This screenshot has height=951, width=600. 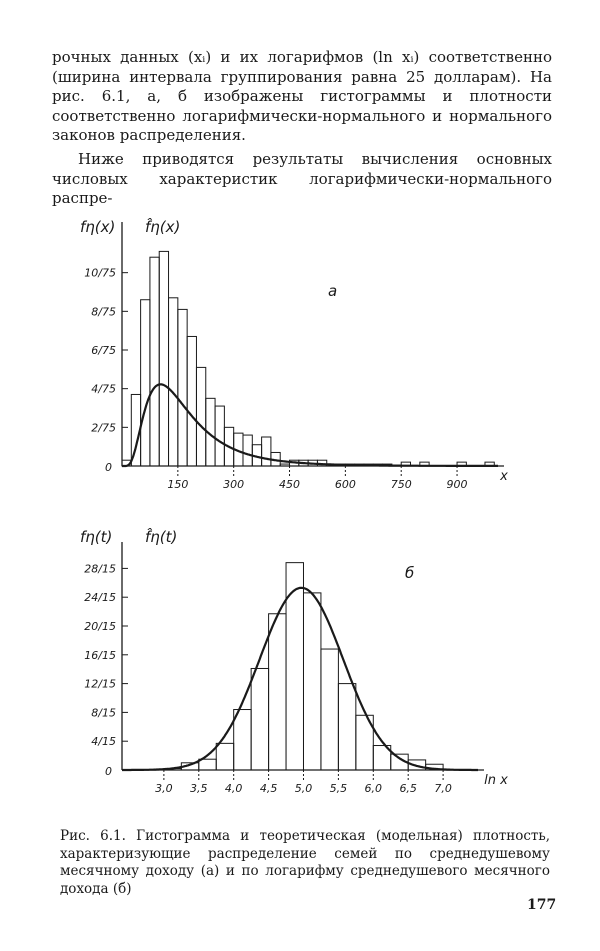 What do you see at coordinates (496, 780) in the screenshot?
I see `x-axis-label: ln x` at bounding box center [496, 780].